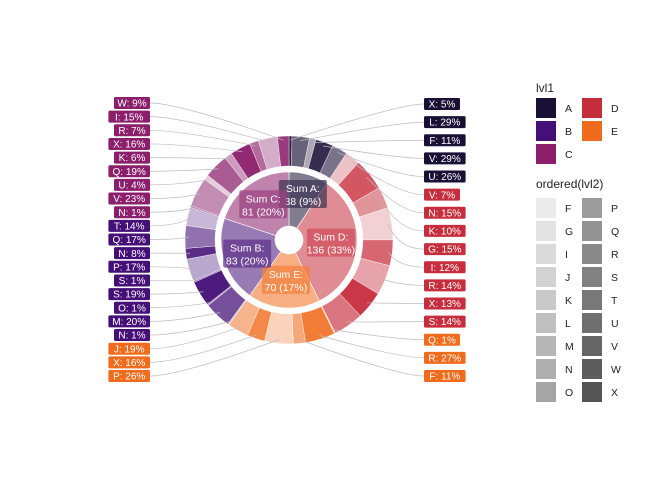 This screenshot has width=672, height=480. What do you see at coordinates (445, 159) in the screenshot?
I see `outer-label-text: V: 29%` at bounding box center [445, 159].